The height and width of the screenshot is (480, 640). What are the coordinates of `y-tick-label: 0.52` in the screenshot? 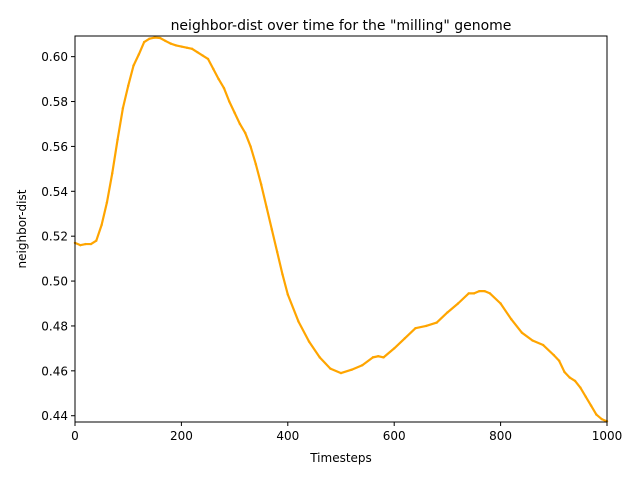 It's located at (54, 237).